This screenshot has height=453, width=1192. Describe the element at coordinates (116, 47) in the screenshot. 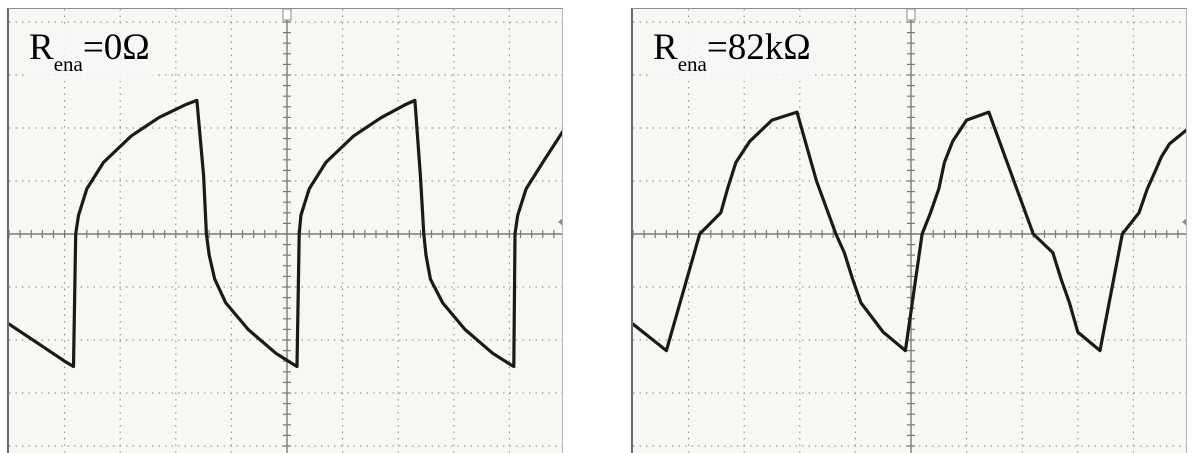

I see `annotation-value: =0Ω` at that location.